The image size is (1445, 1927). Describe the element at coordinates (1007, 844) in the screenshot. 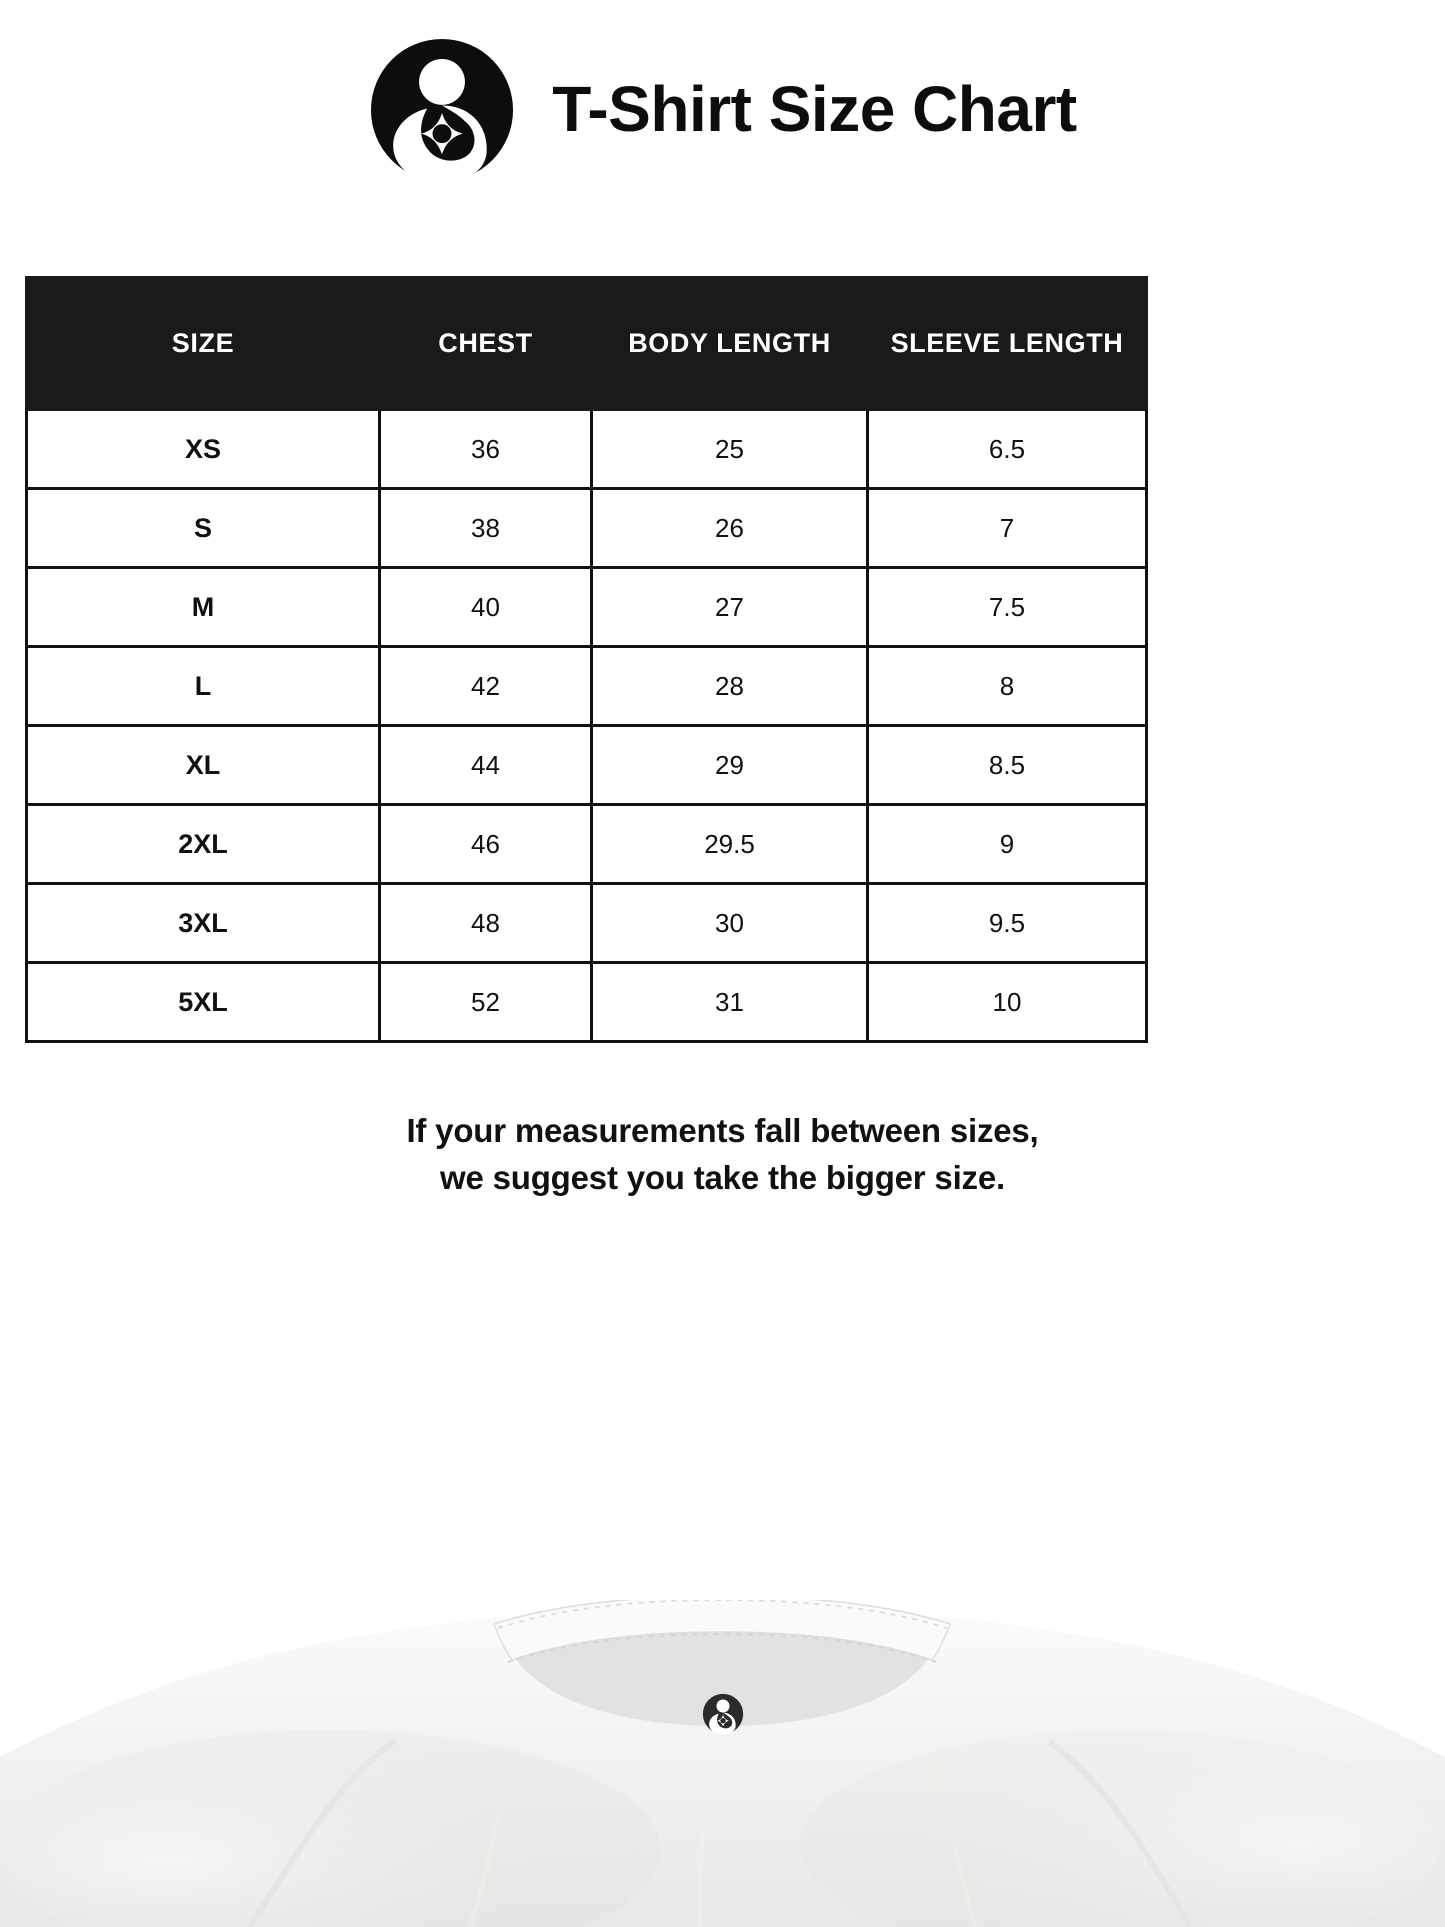

I see `cell-sleeve-length: 9` at that location.